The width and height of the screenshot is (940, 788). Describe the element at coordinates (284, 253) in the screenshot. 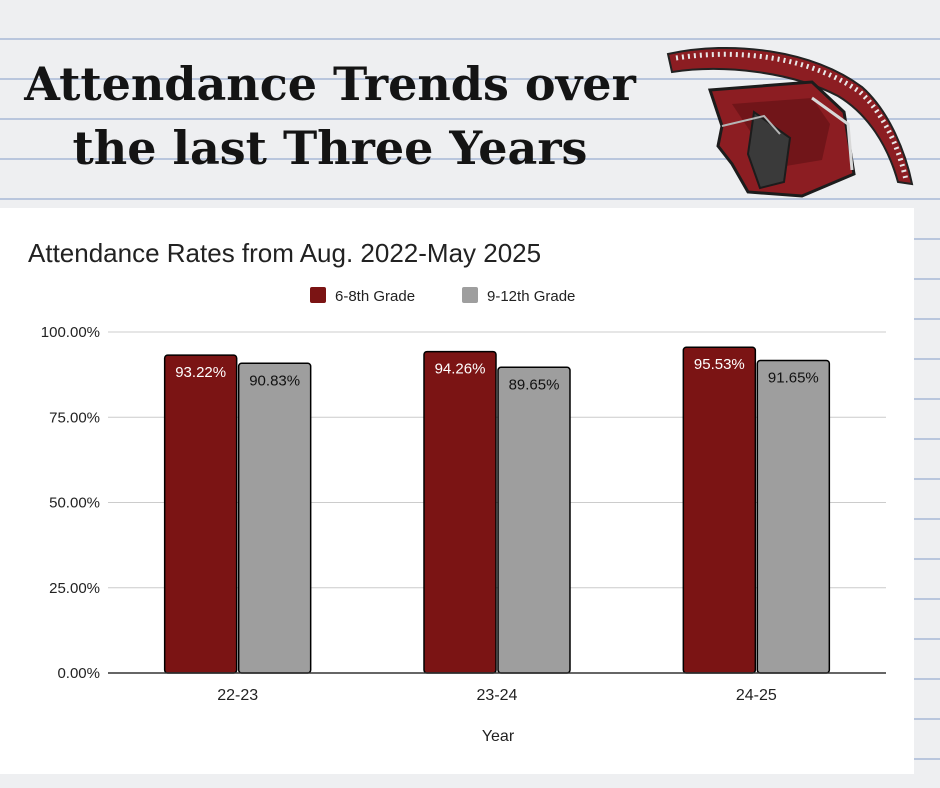

I see `chart-title: Attendance Rates from Aug. 2022-May 2025` at that location.